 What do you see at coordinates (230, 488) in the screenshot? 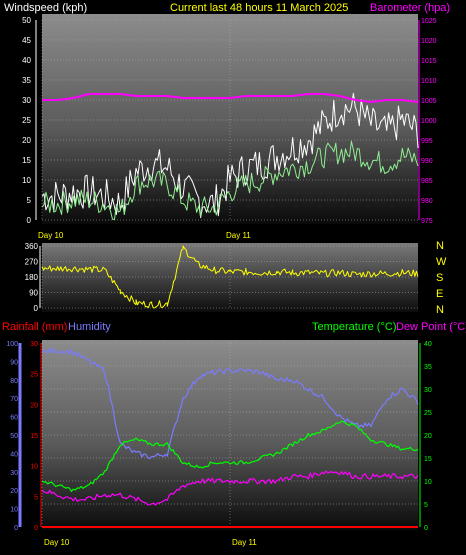
I see `dewpoint-line` at bounding box center [230, 488].